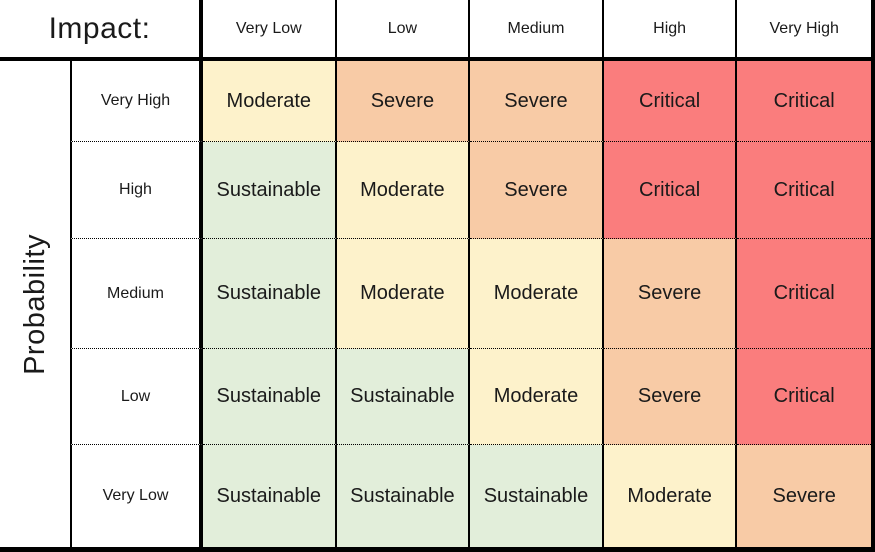 This screenshot has height=552, width=875. What do you see at coordinates (670, 30) in the screenshot?
I see `col-header-high: High` at bounding box center [670, 30].